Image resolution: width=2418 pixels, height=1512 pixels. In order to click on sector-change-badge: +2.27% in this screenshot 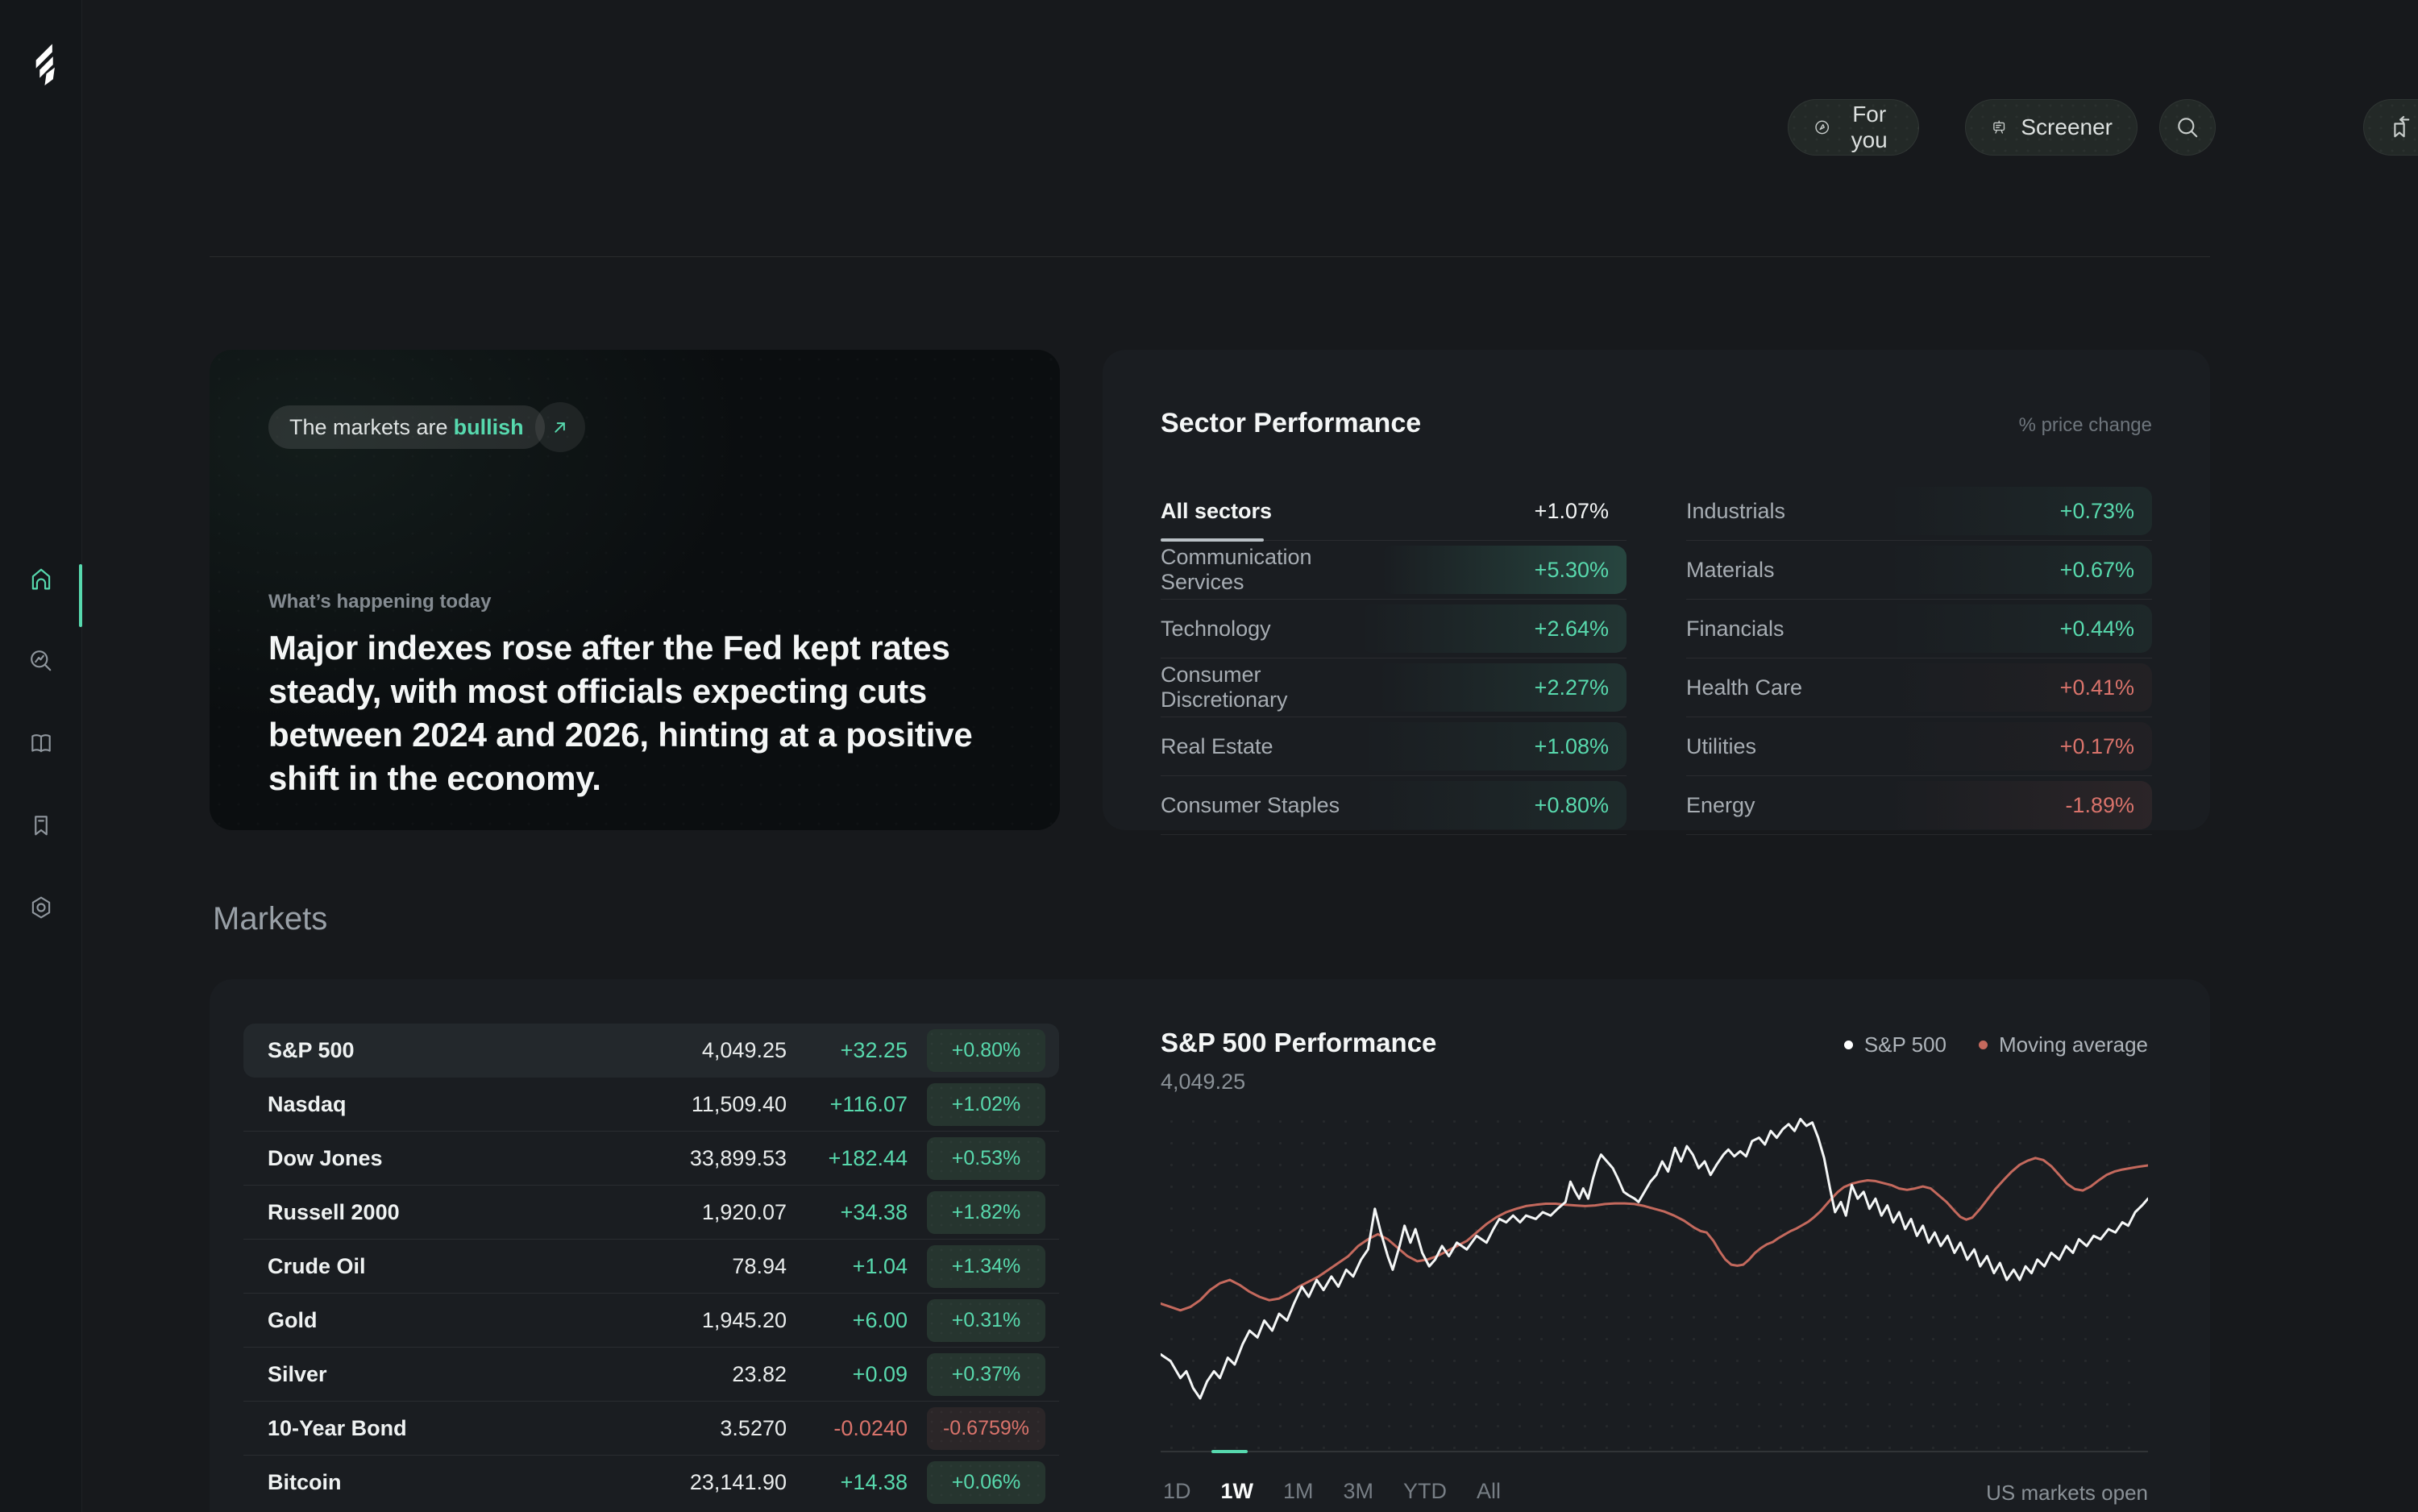, I will do `click(1502, 687)`.